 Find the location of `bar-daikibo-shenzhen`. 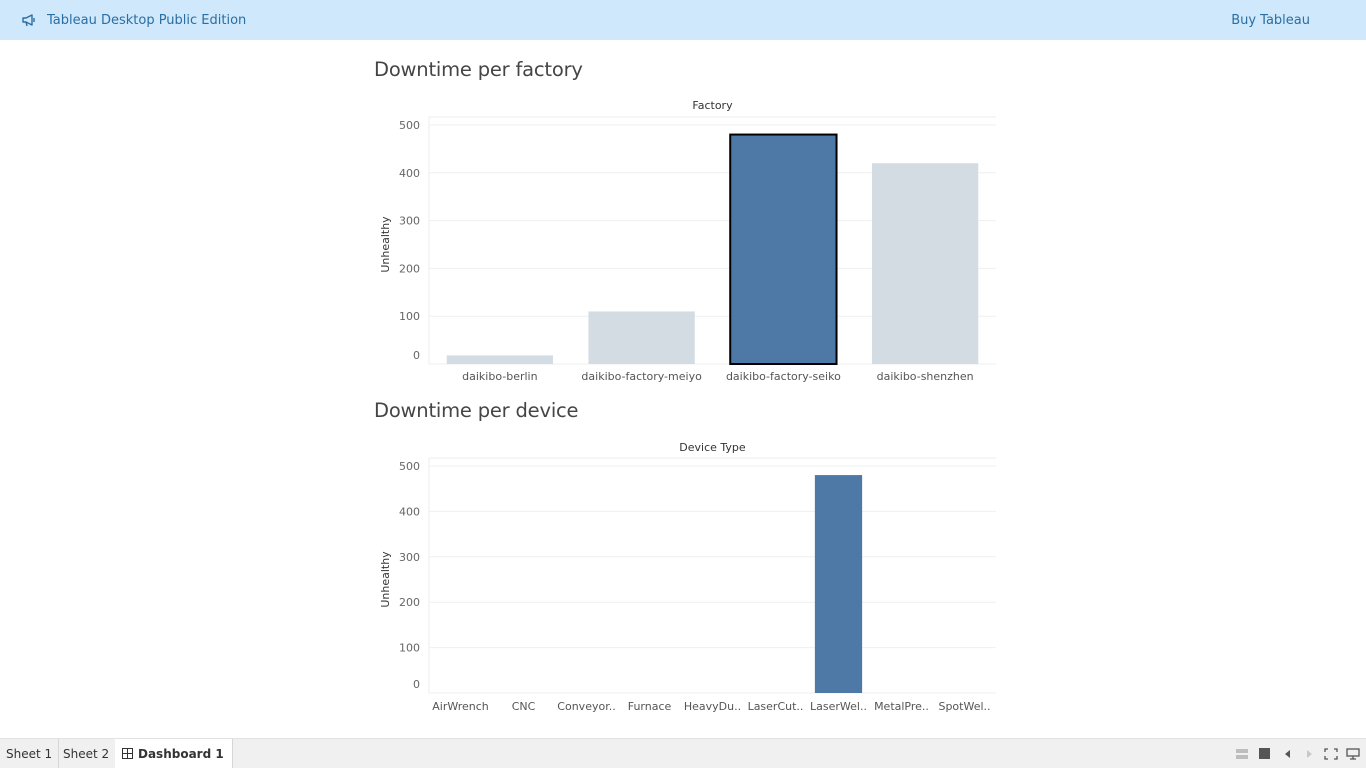

bar-daikibo-shenzhen is located at coordinates (925, 263).